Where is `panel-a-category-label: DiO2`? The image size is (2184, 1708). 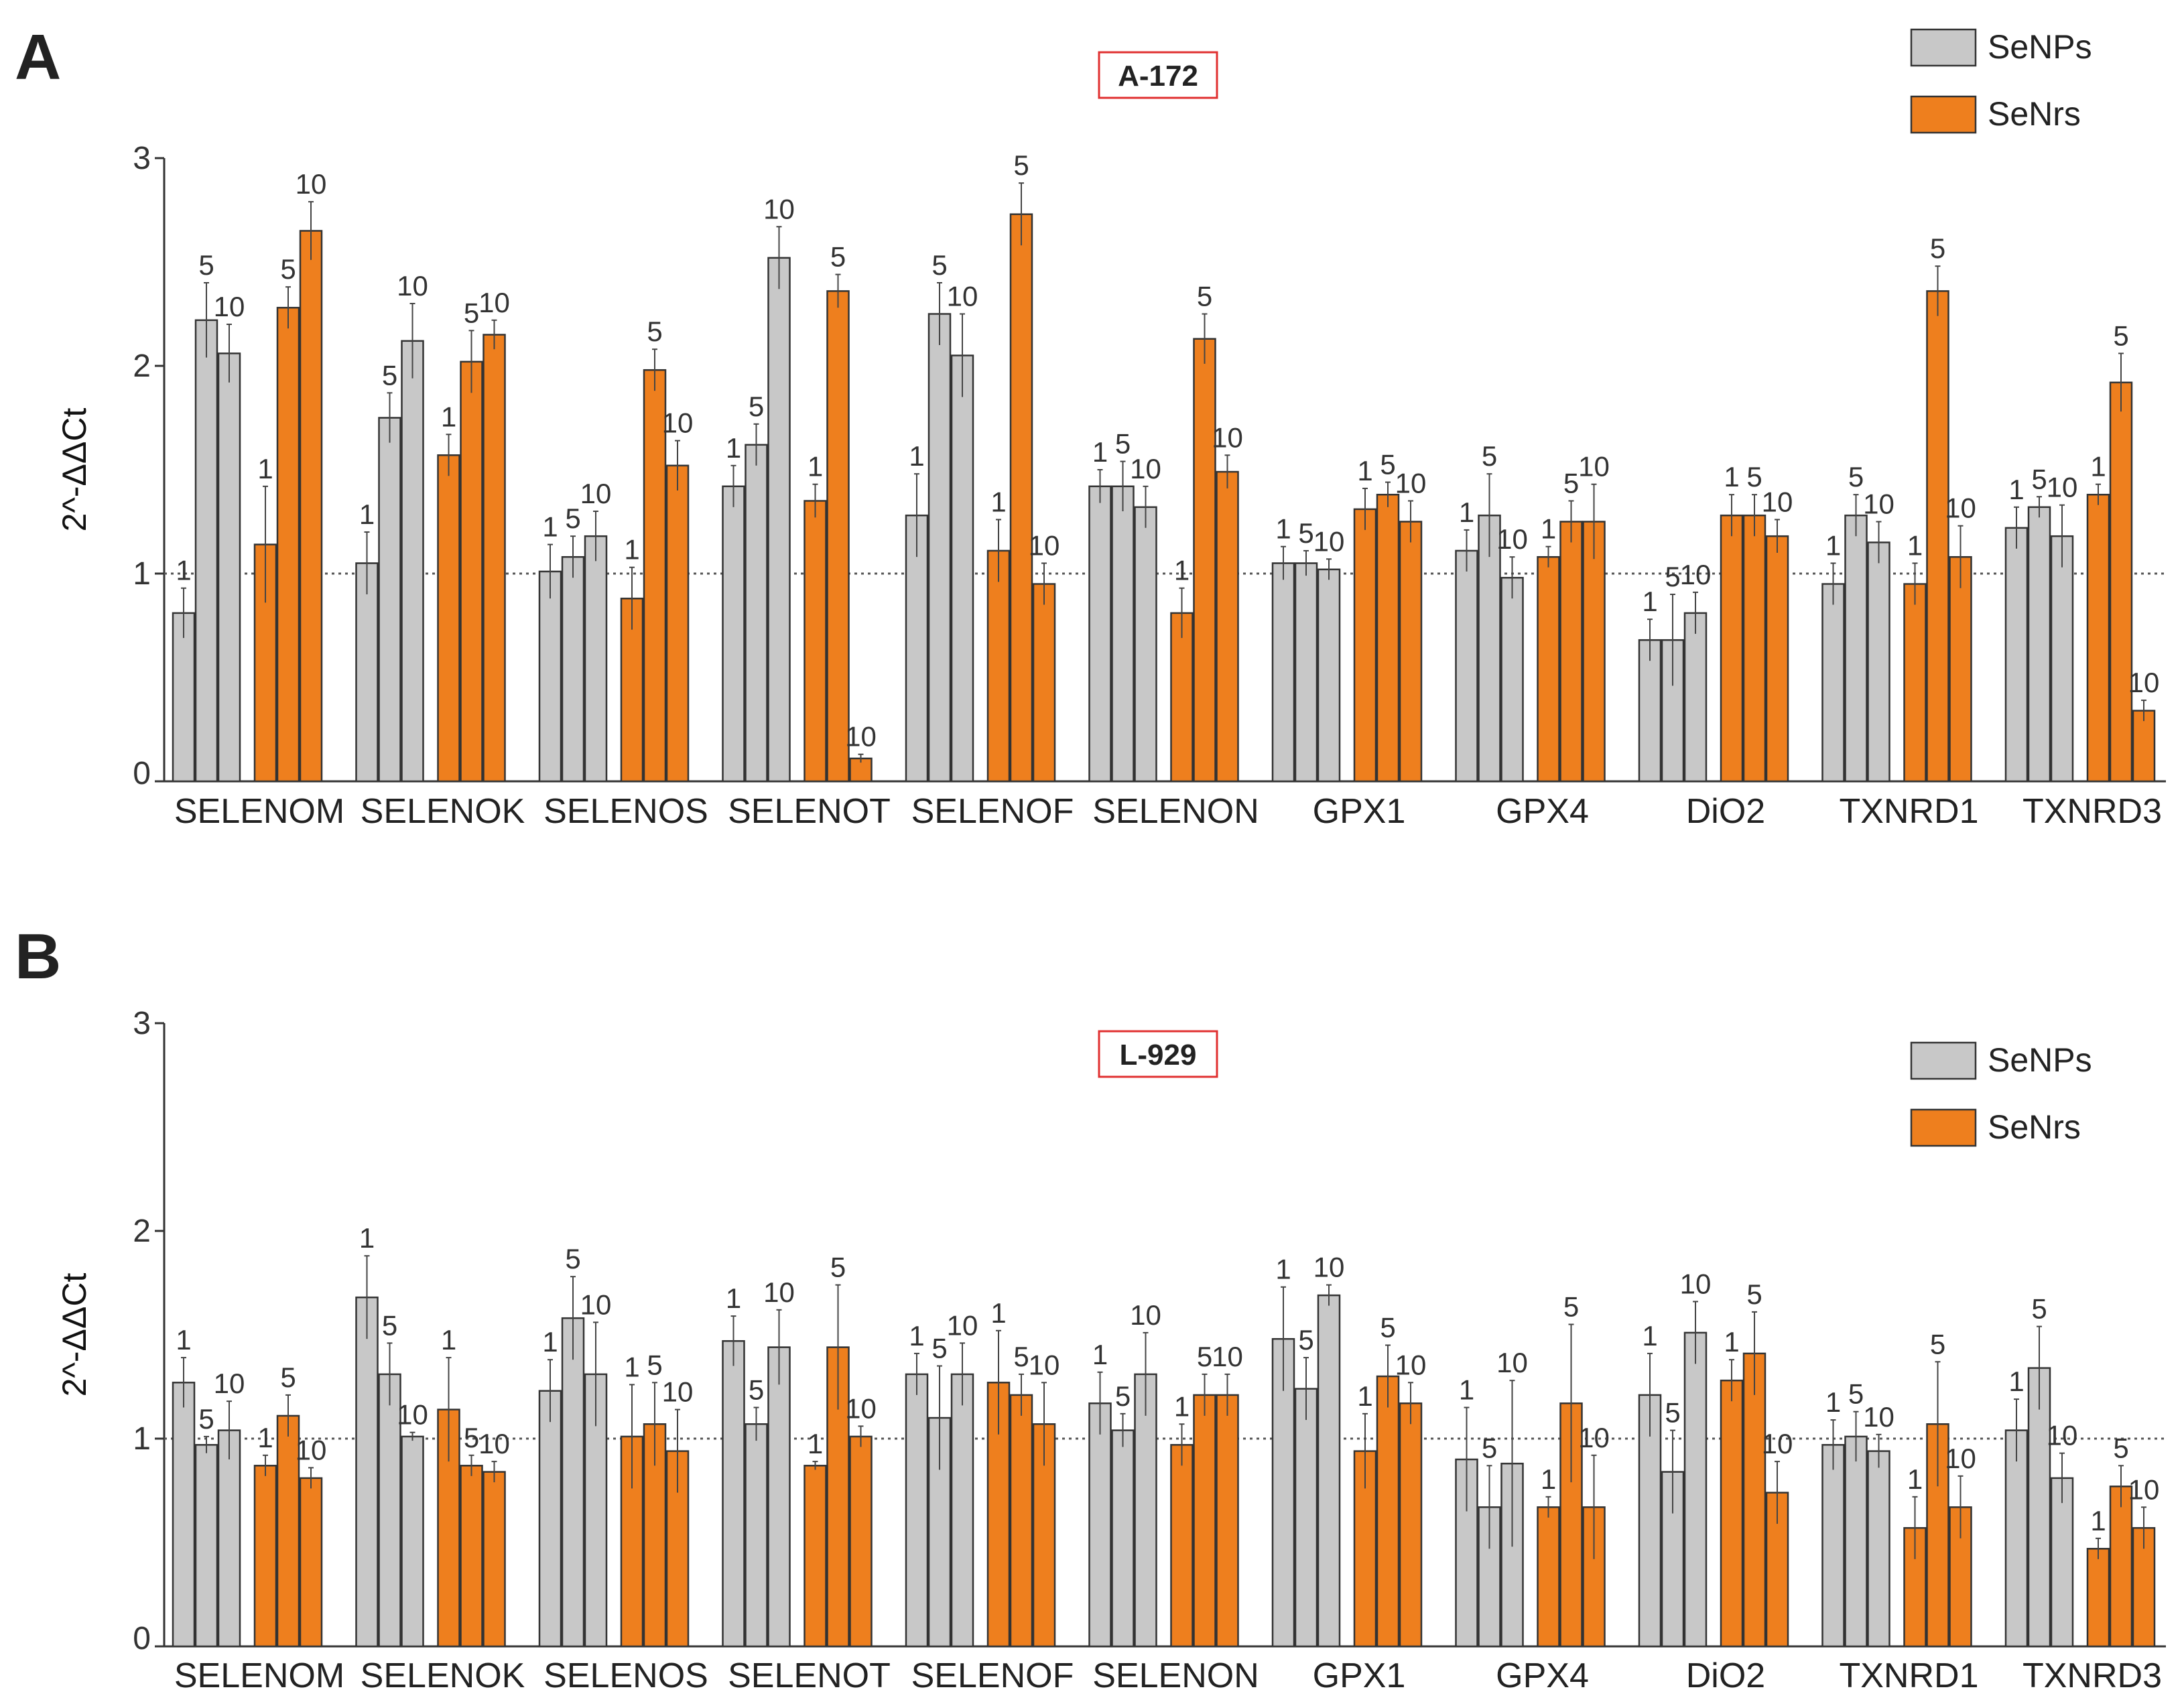 panel-a-category-label: DiO2 is located at coordinates (1725, 811).